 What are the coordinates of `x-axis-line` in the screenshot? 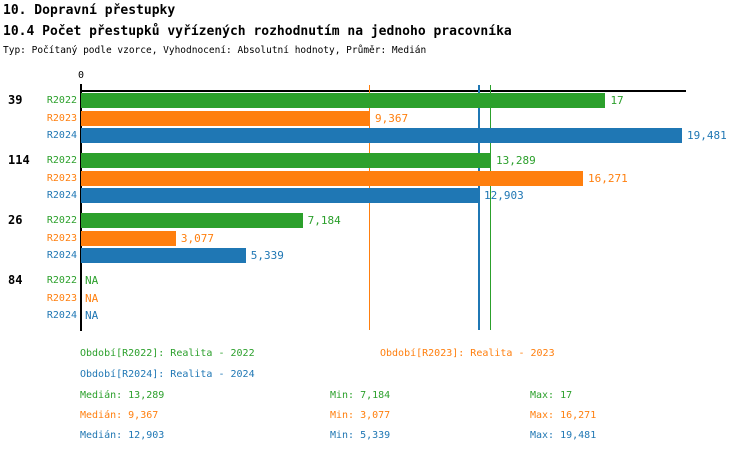 It's located at (383, 91).